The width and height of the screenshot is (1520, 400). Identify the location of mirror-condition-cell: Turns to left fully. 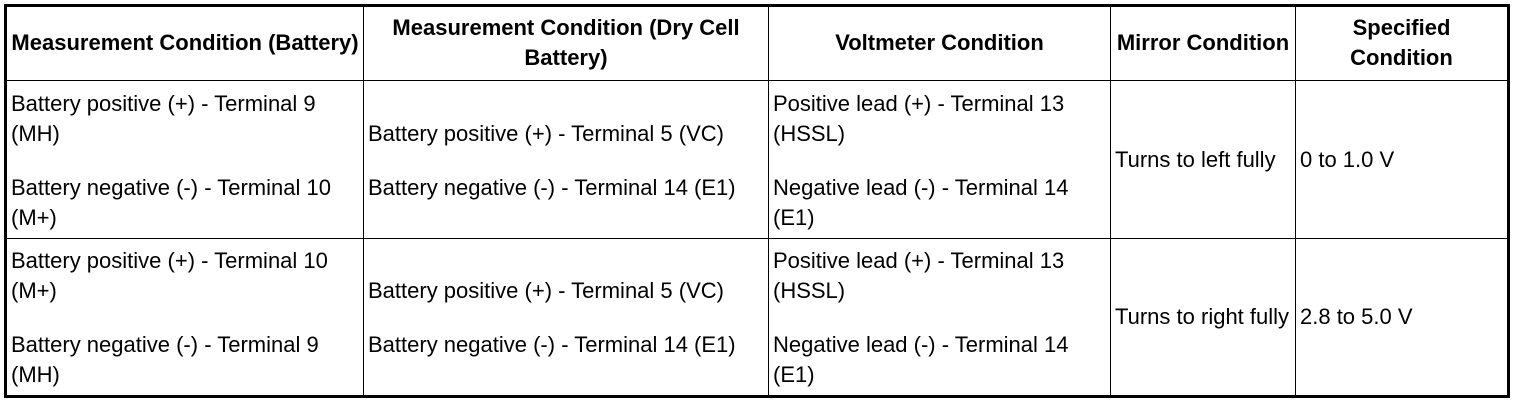
(1203, 159).